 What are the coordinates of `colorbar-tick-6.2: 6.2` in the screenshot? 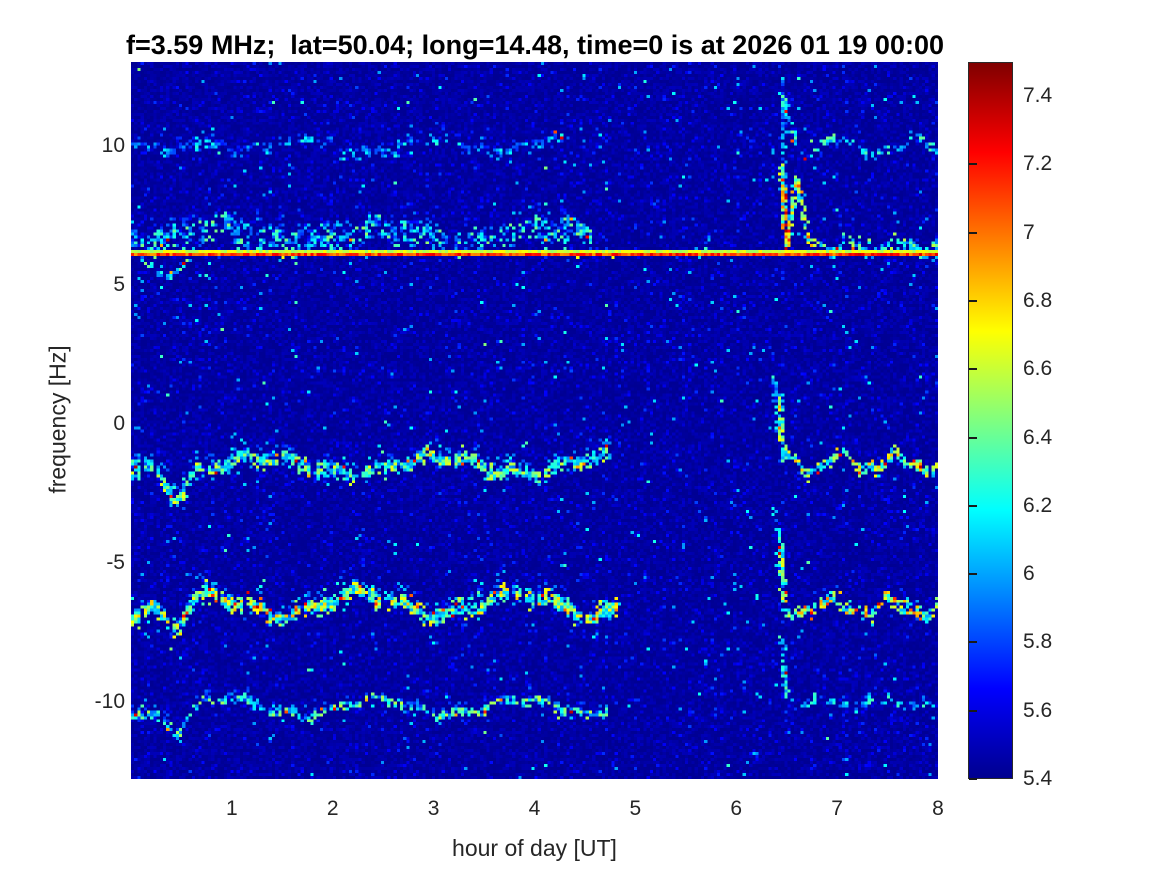 It's located at (1038, 505).